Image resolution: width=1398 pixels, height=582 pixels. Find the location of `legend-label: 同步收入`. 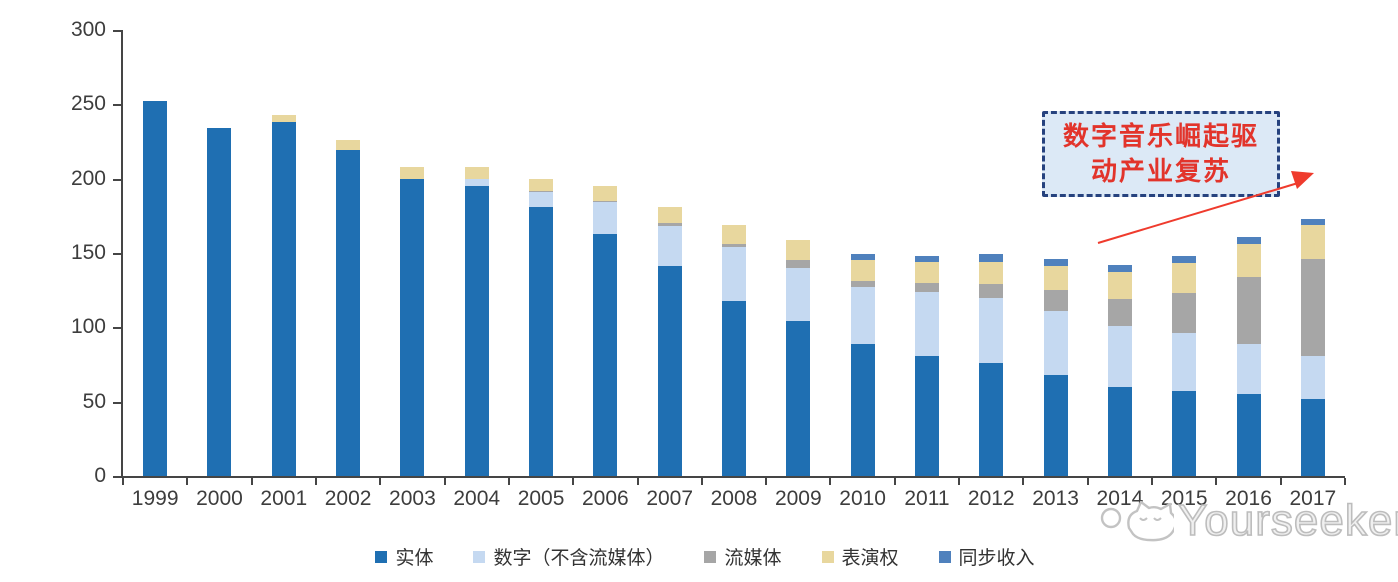

legend-label: 同步收入 is located at coordinates (996, 558).